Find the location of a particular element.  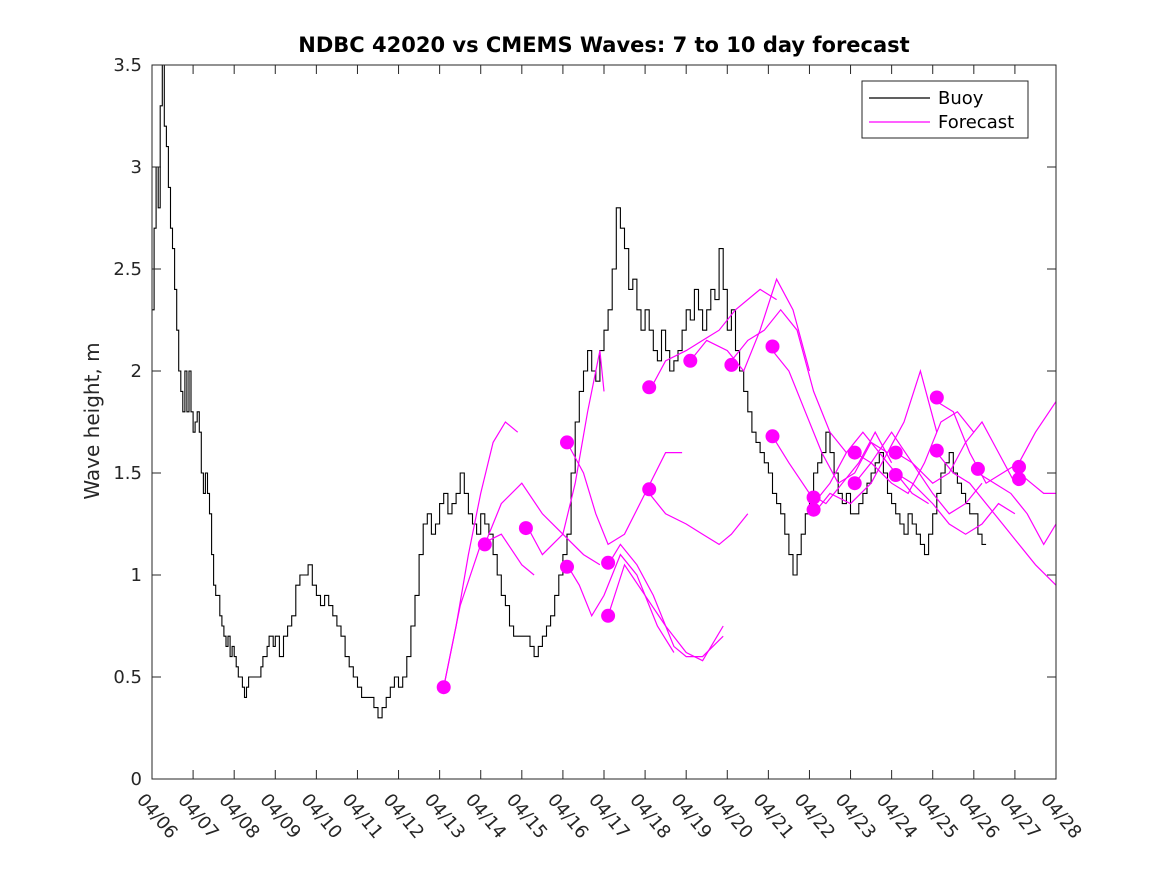

legend-box is located at coordinates (945, 109).